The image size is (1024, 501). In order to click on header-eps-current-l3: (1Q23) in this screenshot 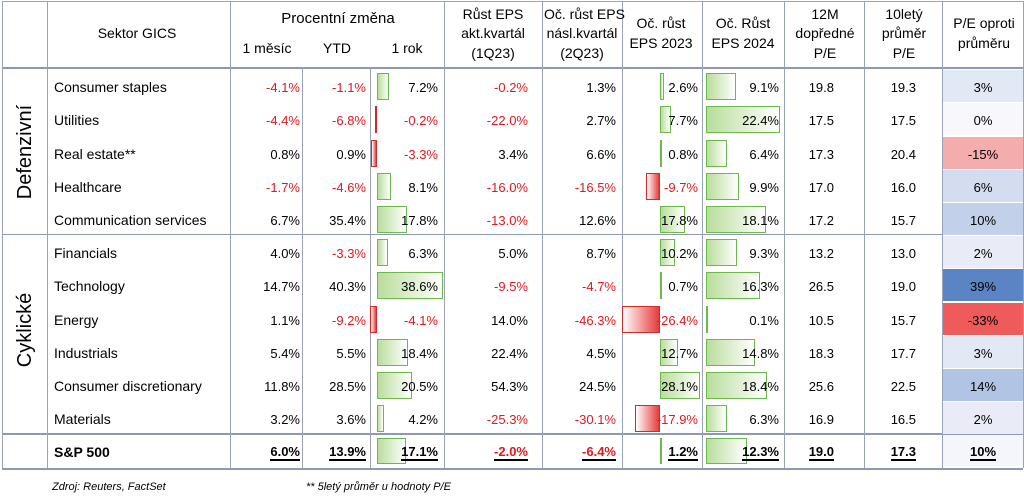, I will do `click(493, 53)`.